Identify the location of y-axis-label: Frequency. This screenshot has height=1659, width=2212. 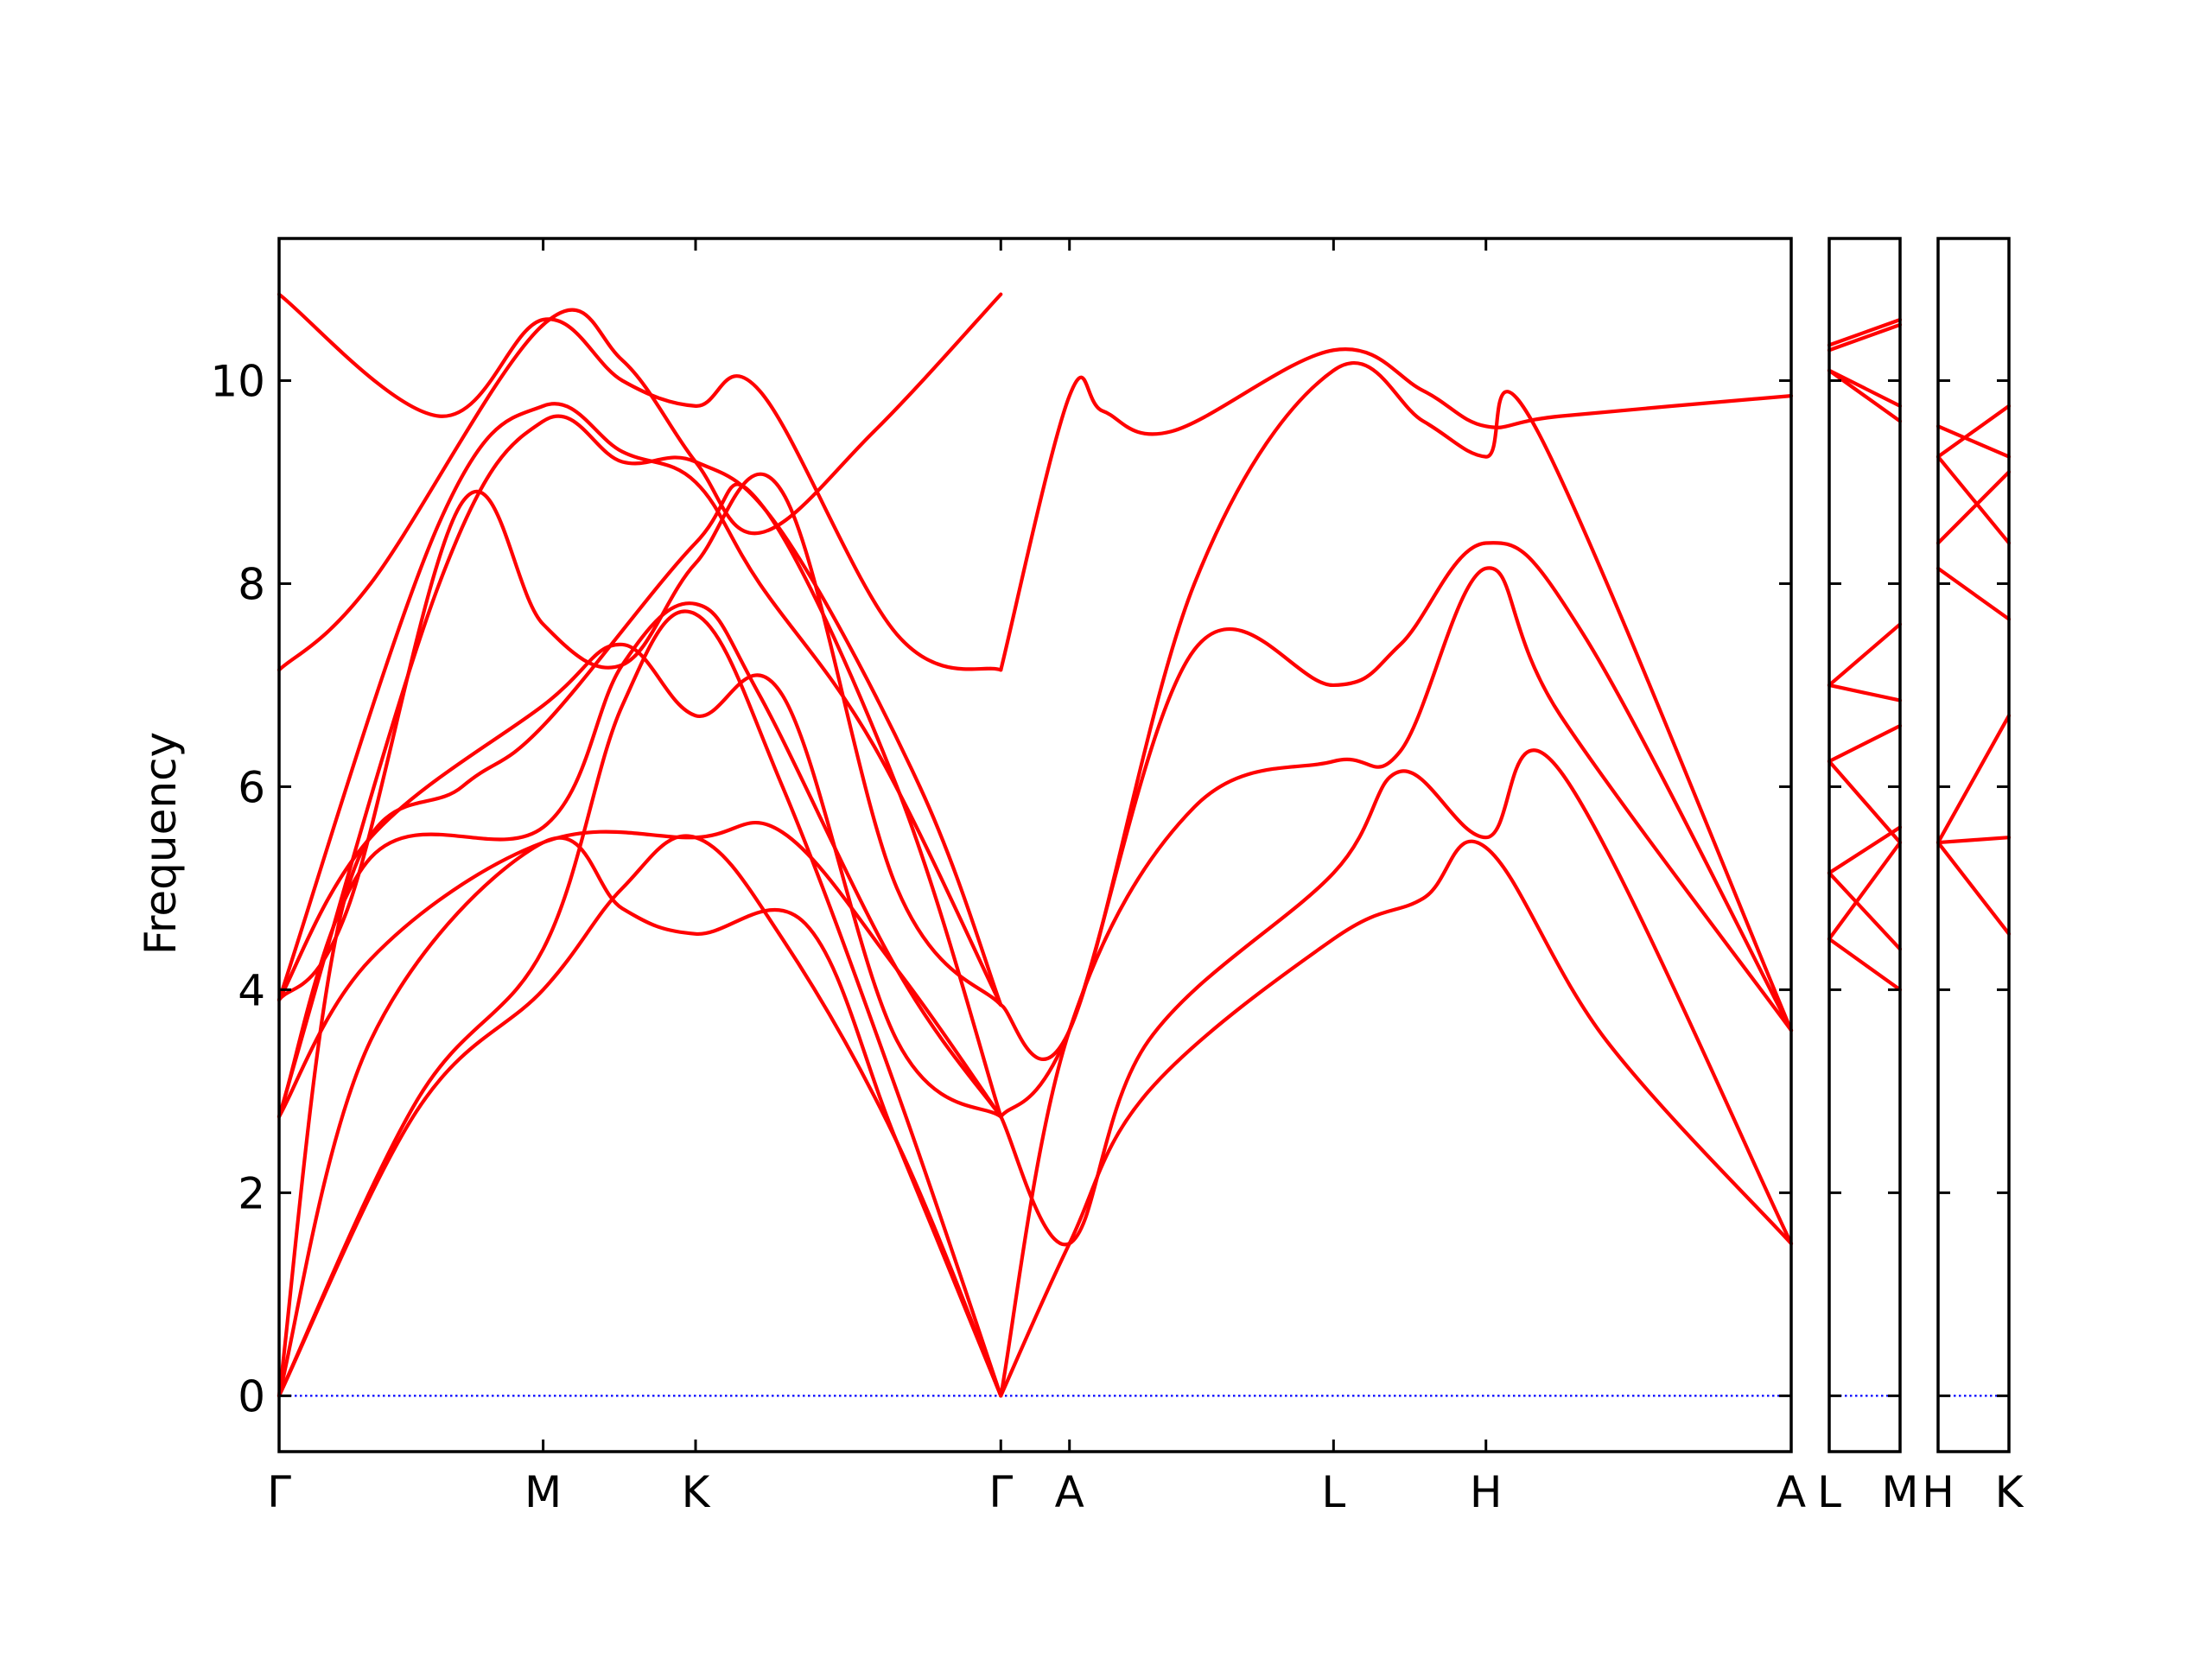
(161, 843).